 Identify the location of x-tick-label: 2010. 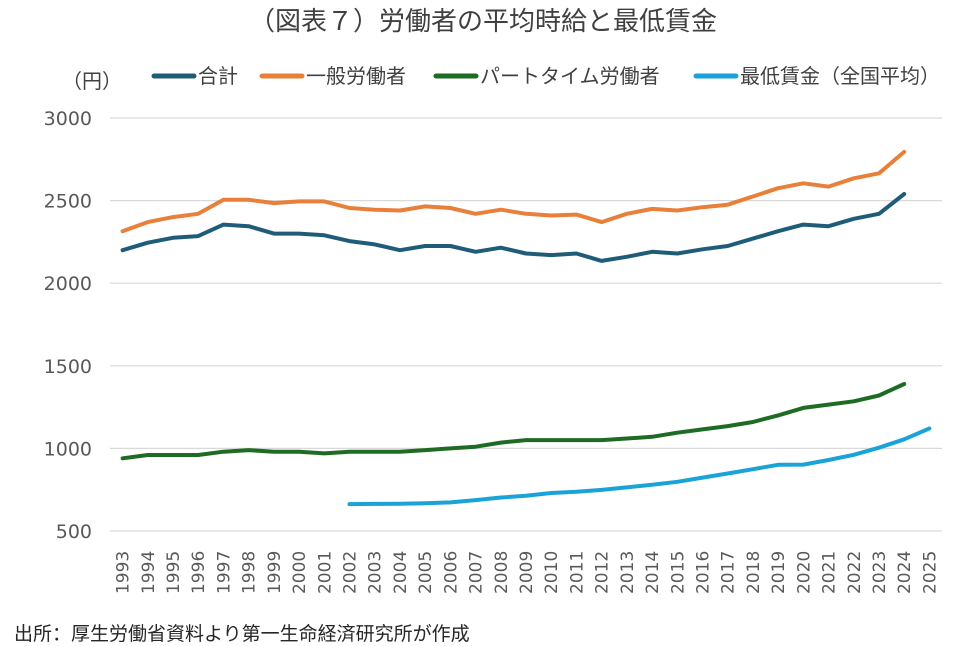
(552, 572).